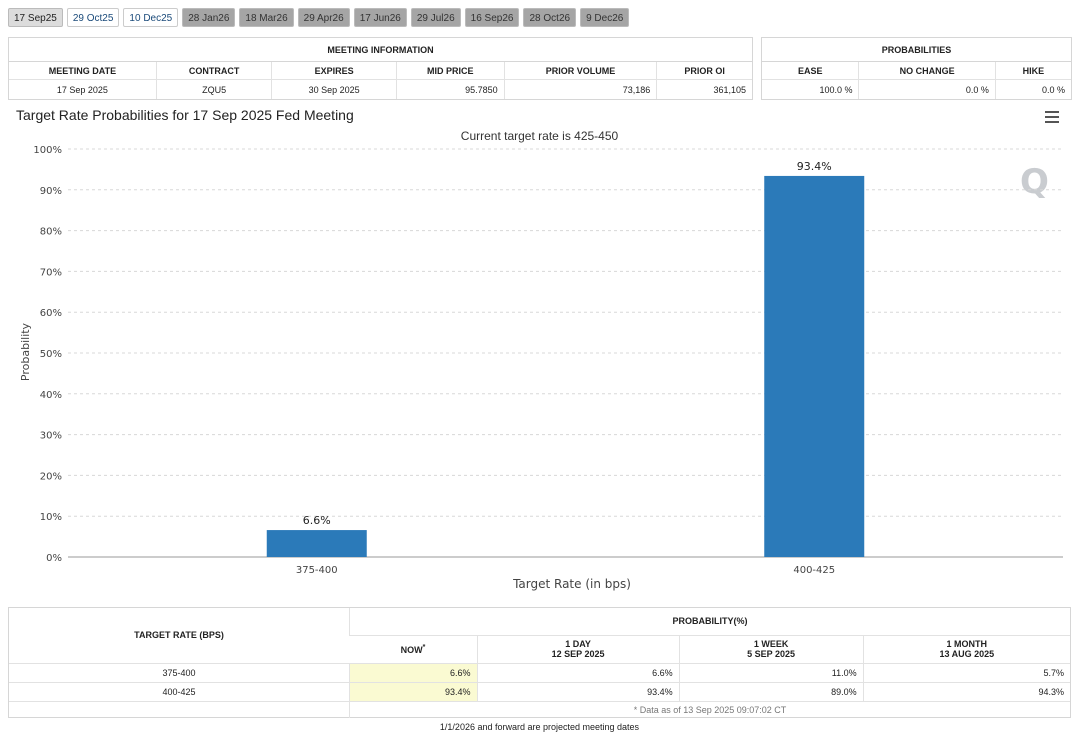 The height and width of the screenshot is (732, 1079). What do you see at coordinates (51, 517) in the screenshot?
I see `y-tick-label: 10%` at bounding box center [51, 517].